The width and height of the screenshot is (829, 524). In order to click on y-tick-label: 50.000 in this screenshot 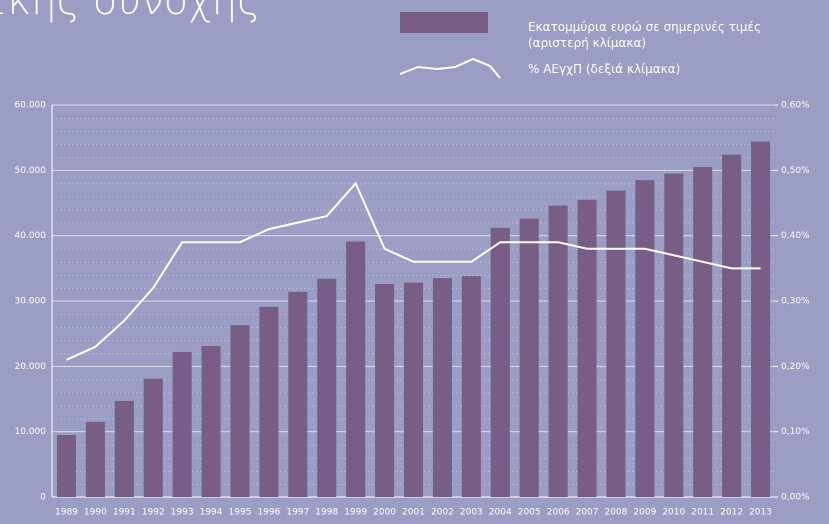, I will do `click(31, 171)`.